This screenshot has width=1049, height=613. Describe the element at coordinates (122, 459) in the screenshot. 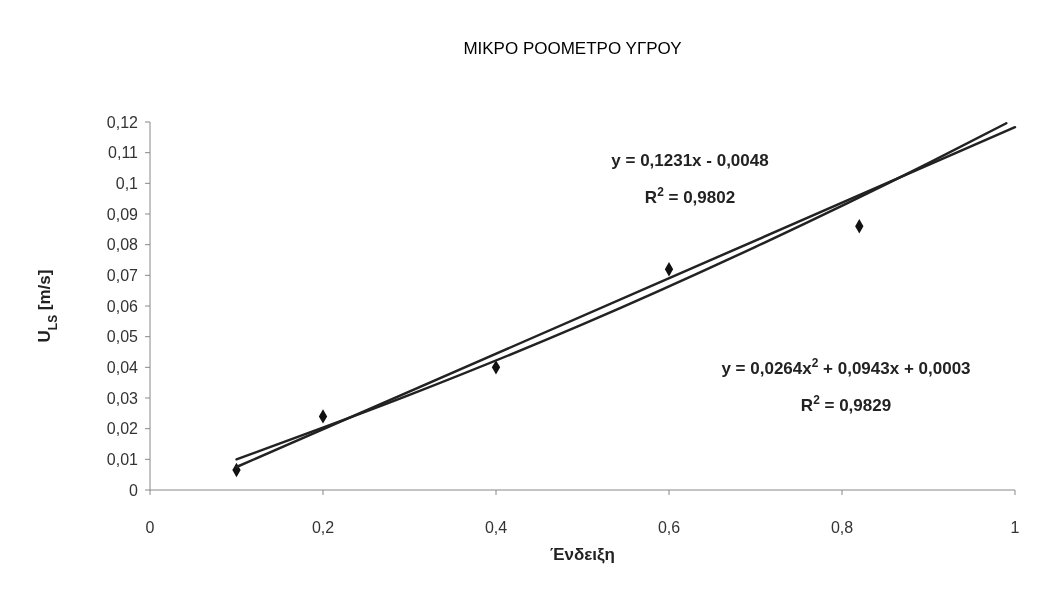

I see `y-tick-label: 0,01` at that location.